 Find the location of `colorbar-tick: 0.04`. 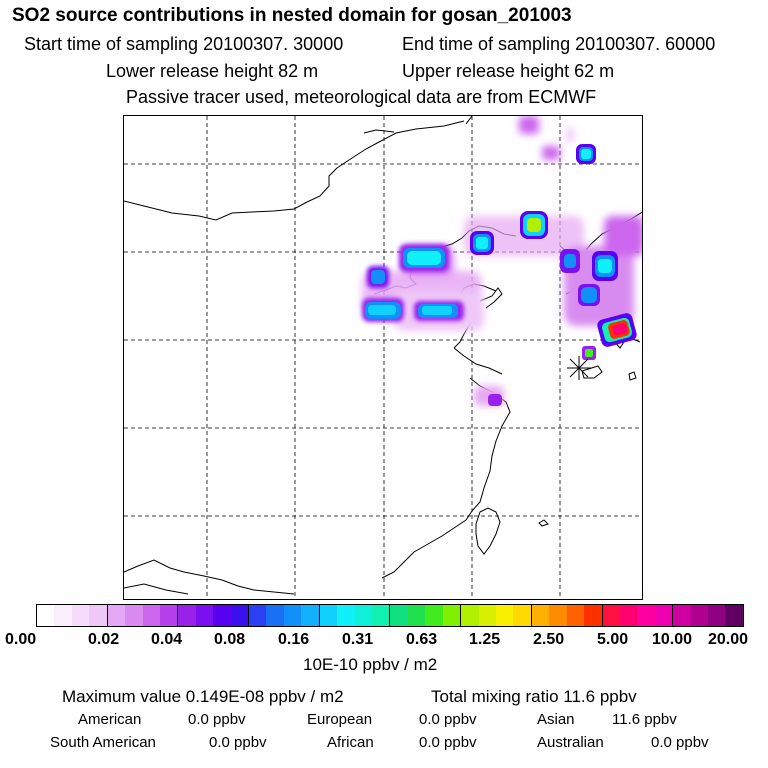

colorbar-tick: 0.04 is located at coordinates (167, 639).